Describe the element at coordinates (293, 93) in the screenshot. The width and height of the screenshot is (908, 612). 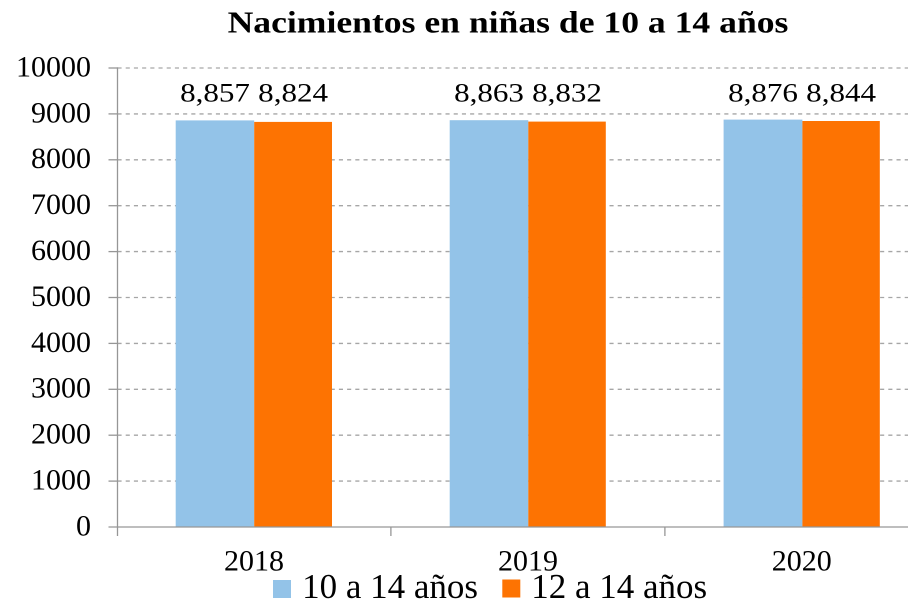
I see `svg-text: 8,824` at that location.